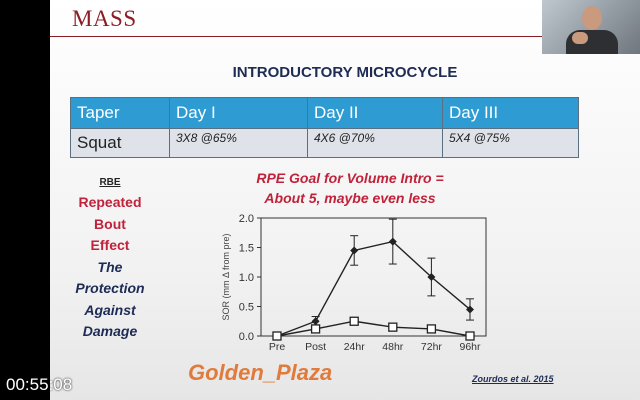 This screenshot has width=640, height=400. Describe the element at coordinates (350, 198) in the screenshot. I see `rpe-goal-line: About 5, maybe even less` at that location.